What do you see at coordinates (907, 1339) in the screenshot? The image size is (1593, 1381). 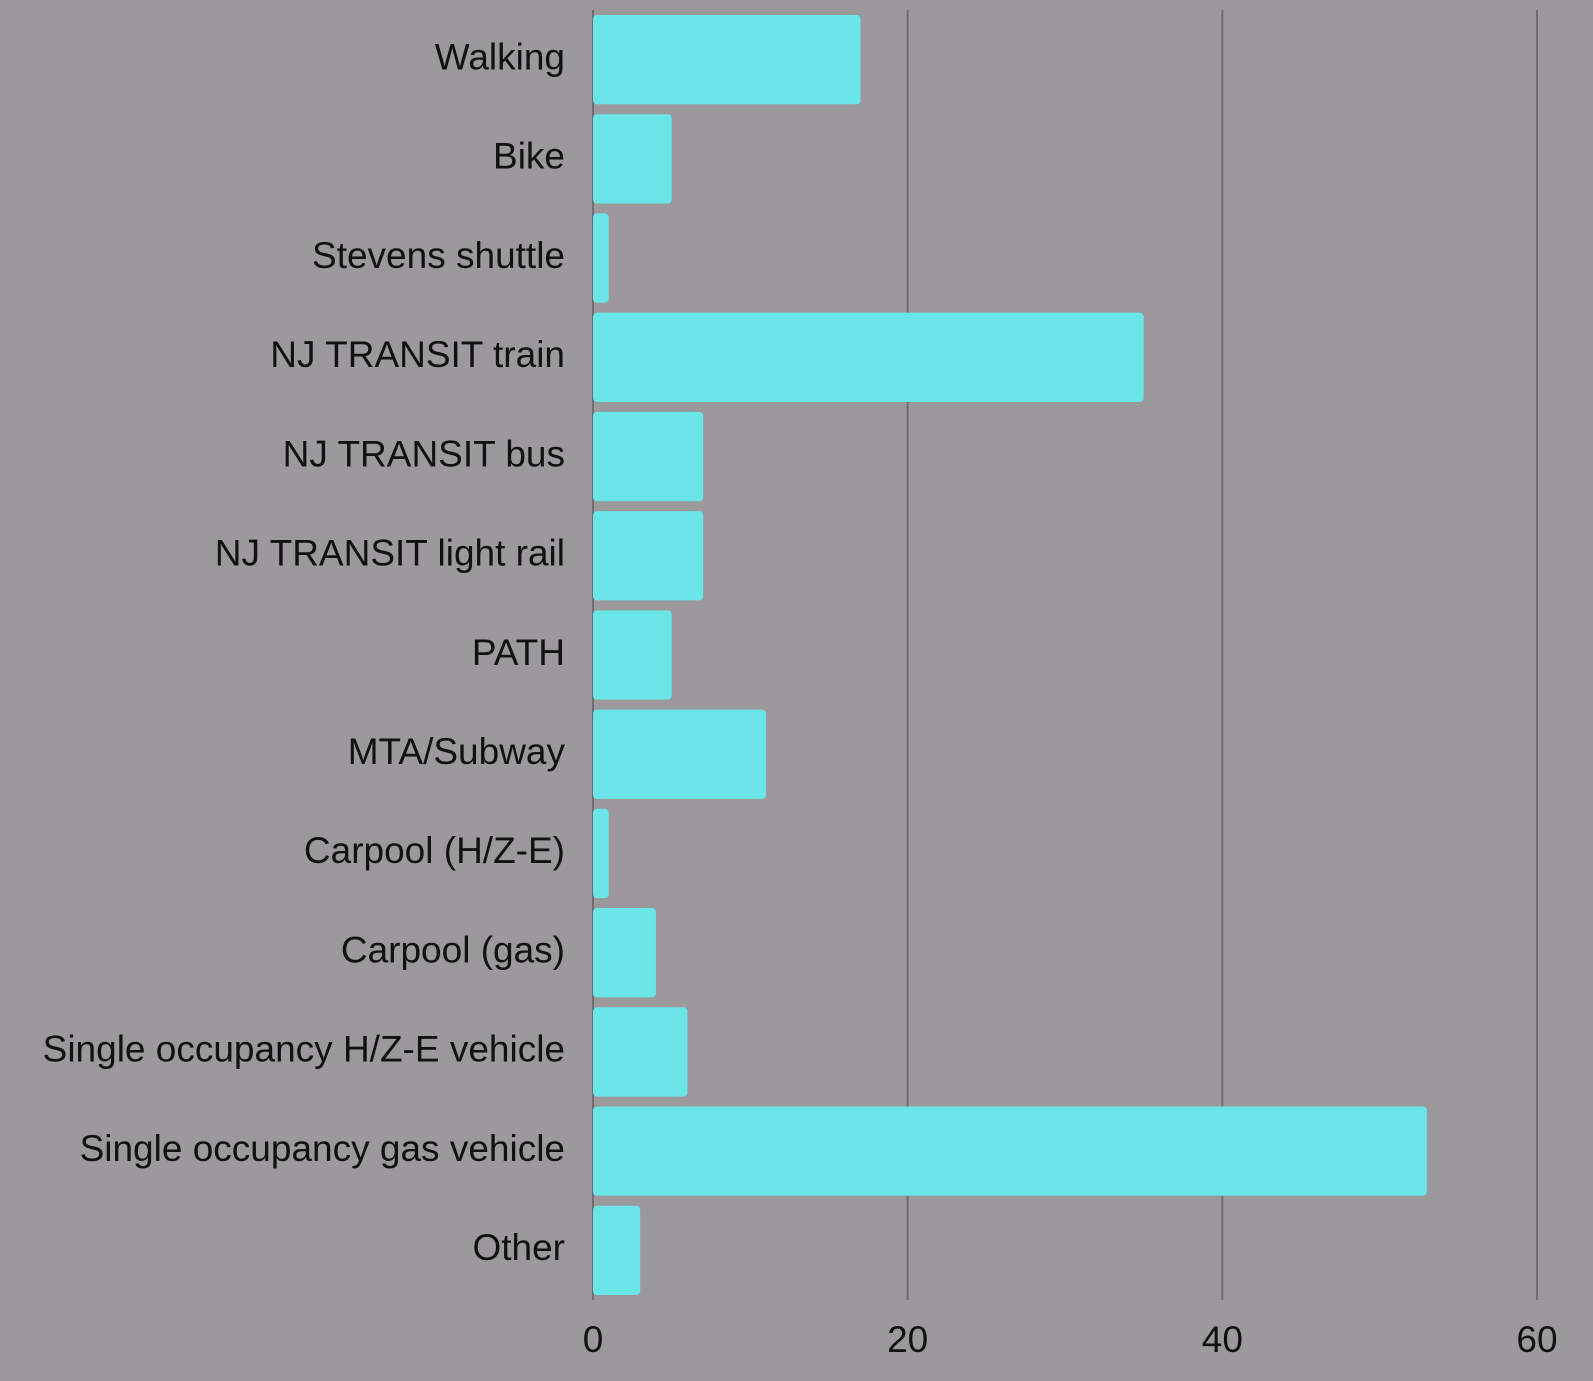 I see `x-tick-label: 20` at bounding box center [907, 1339].